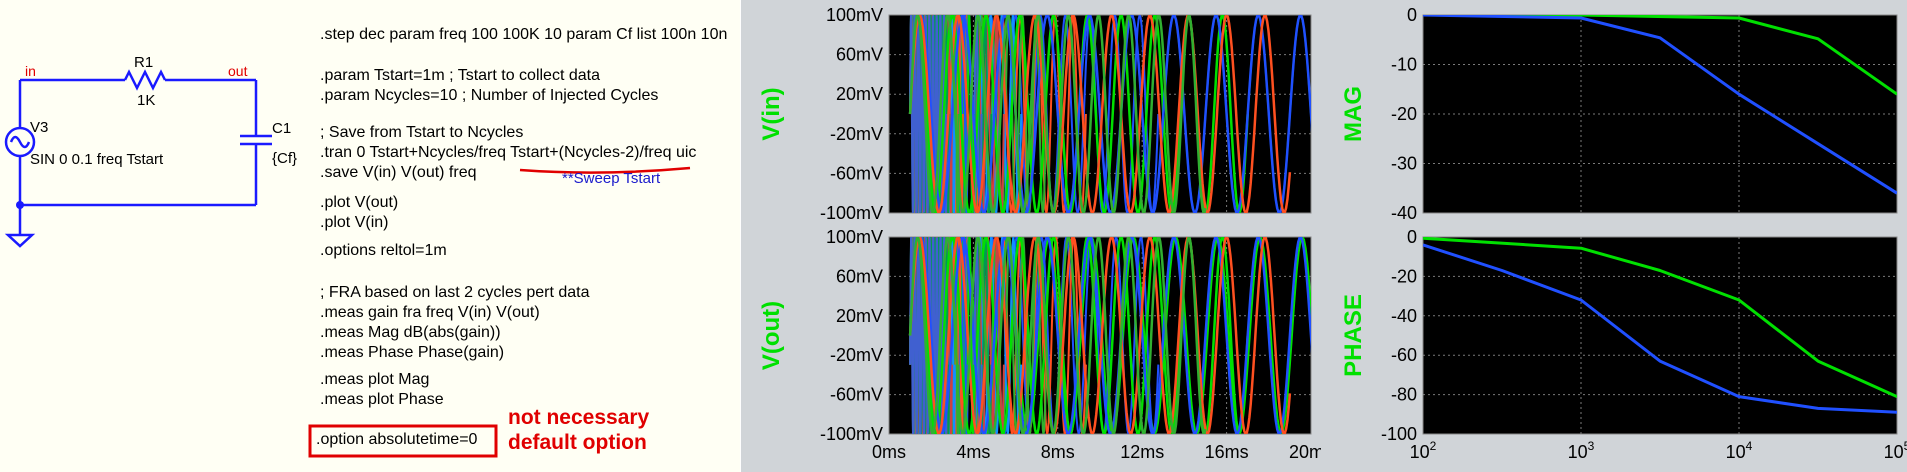 This screenshot has height=472, width=1907. Describe the element at coordinates (412, 352) in the screenshot. I see `directive-meas-phase: .meas Phase Phase(gain)` at that location.